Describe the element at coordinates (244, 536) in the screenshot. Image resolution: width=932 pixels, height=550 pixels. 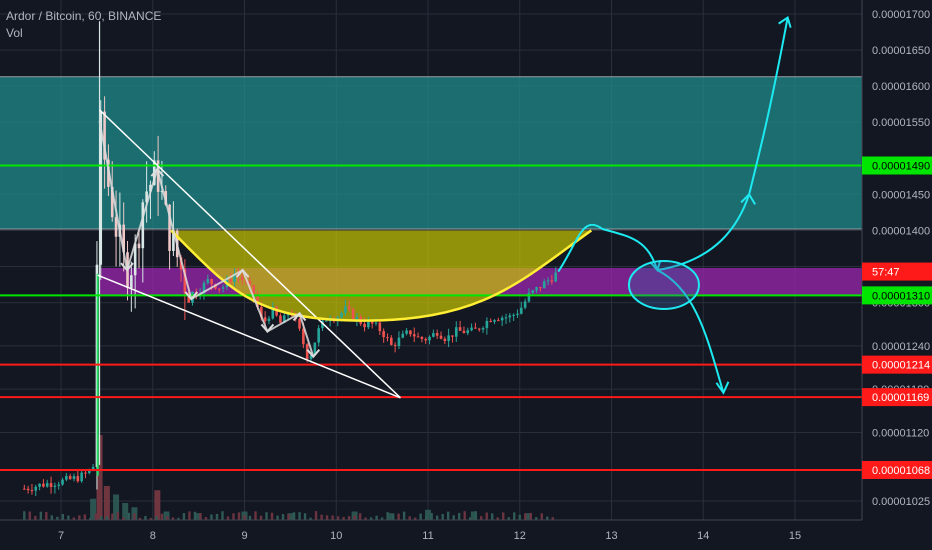
I see `time-tick-label: 9` at that location.